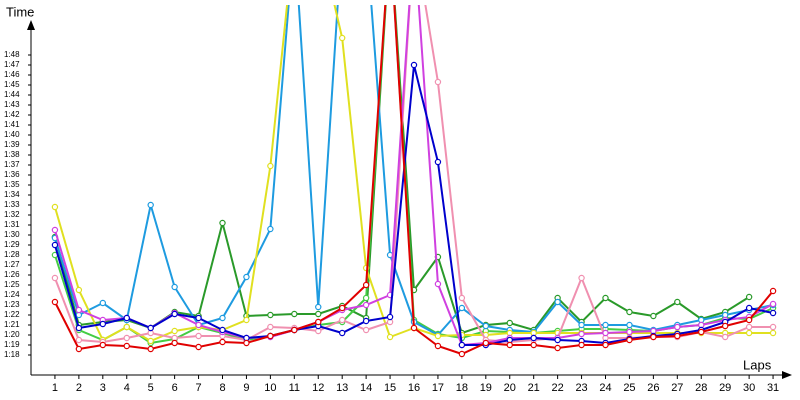  Describe the element at coordinates (342, 388) in the screenshot. I see `x-tick-label: 13` at that location.